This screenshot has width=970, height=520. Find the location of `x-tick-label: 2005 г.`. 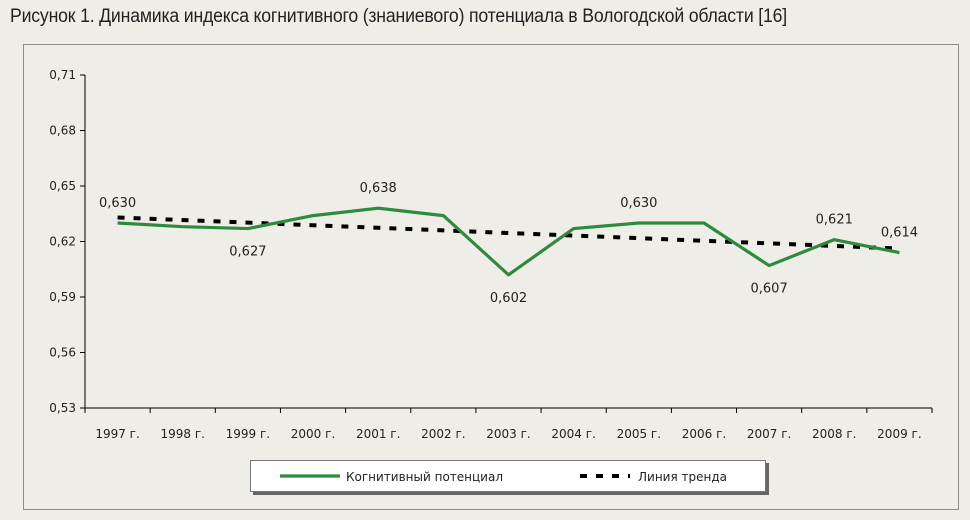

x-tick-label: 2005 г. is located at coordinates (639, 434).